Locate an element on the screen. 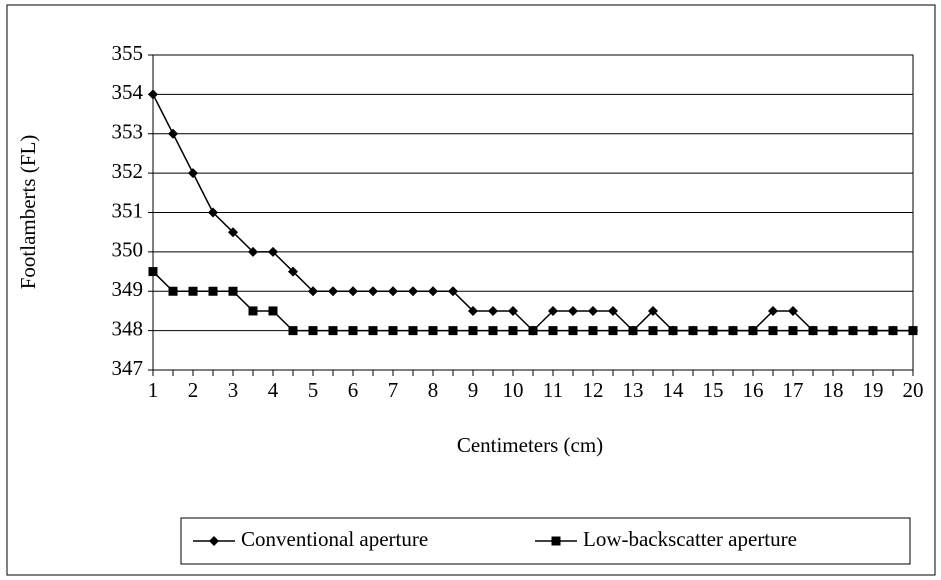 This screenshot has height=580, width=941. x-tick-label: 8 is located at coordinates (433, 390).